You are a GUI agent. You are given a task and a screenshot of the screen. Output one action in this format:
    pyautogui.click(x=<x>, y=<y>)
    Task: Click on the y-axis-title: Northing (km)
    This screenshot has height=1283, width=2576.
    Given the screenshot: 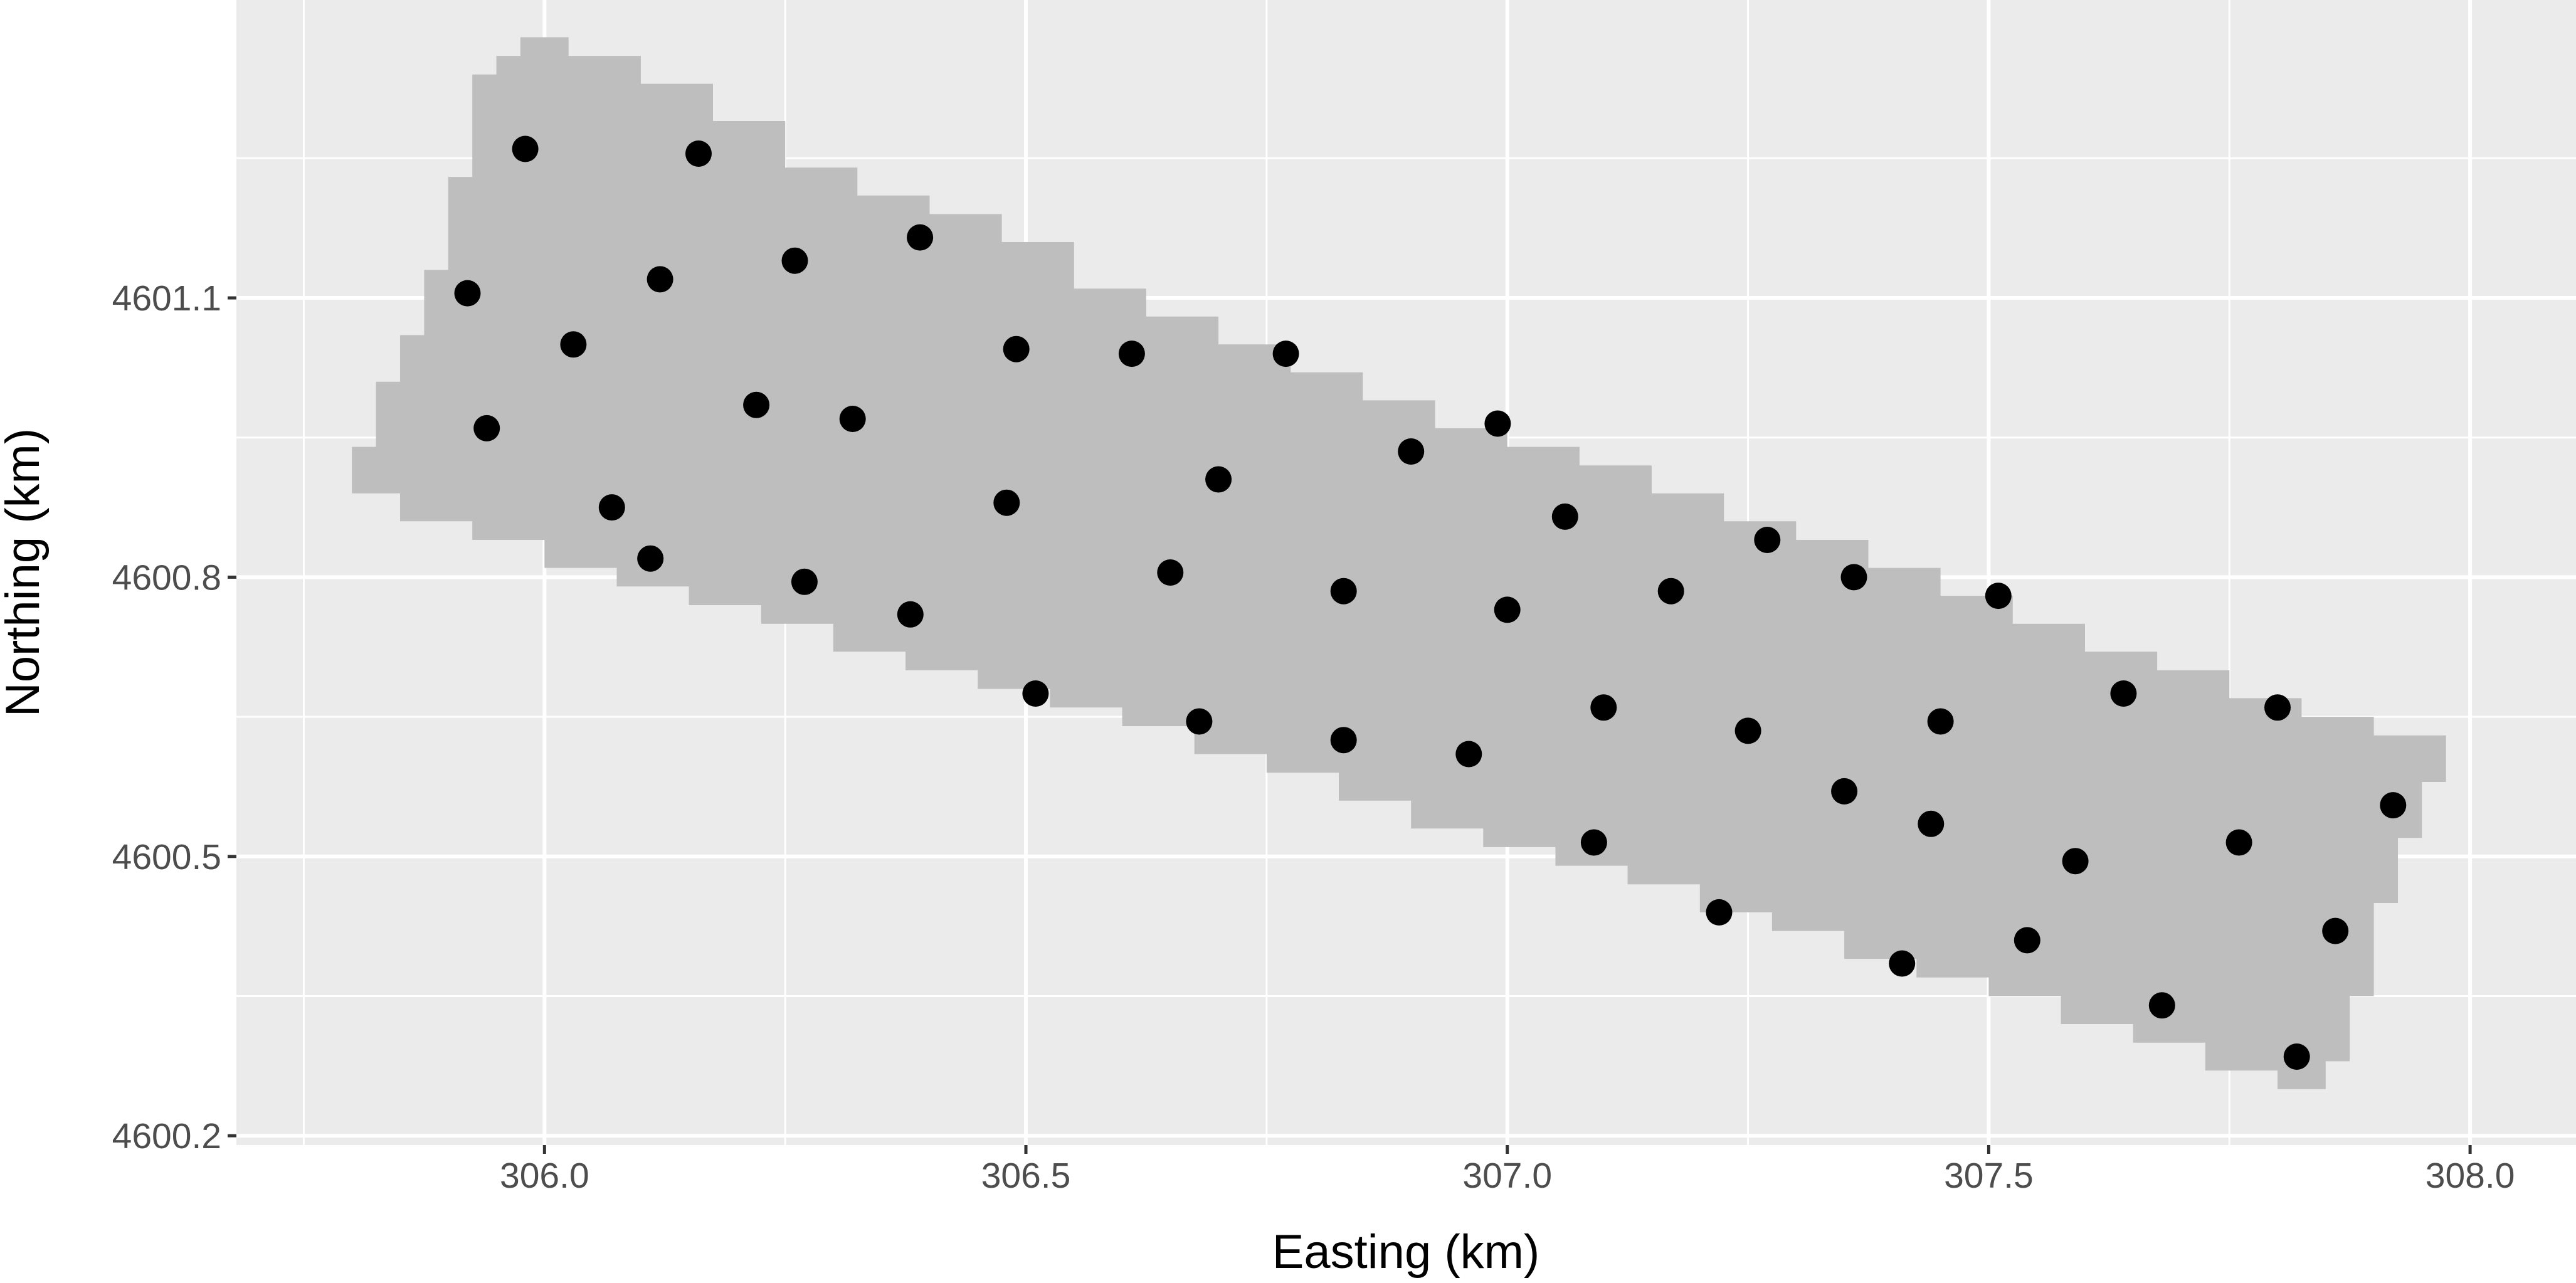 What is the action you would take?
    pyautogui.click(x=25, y=572)
    